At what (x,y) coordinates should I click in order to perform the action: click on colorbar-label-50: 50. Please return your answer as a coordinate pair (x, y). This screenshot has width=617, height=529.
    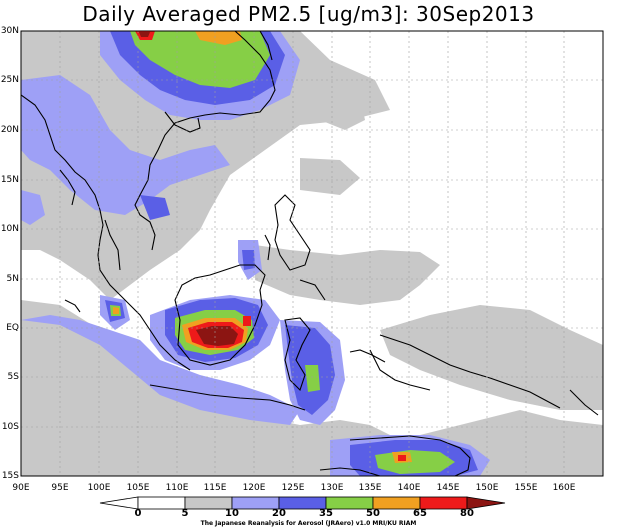
    Looking at the image, I should click on (373, 513).